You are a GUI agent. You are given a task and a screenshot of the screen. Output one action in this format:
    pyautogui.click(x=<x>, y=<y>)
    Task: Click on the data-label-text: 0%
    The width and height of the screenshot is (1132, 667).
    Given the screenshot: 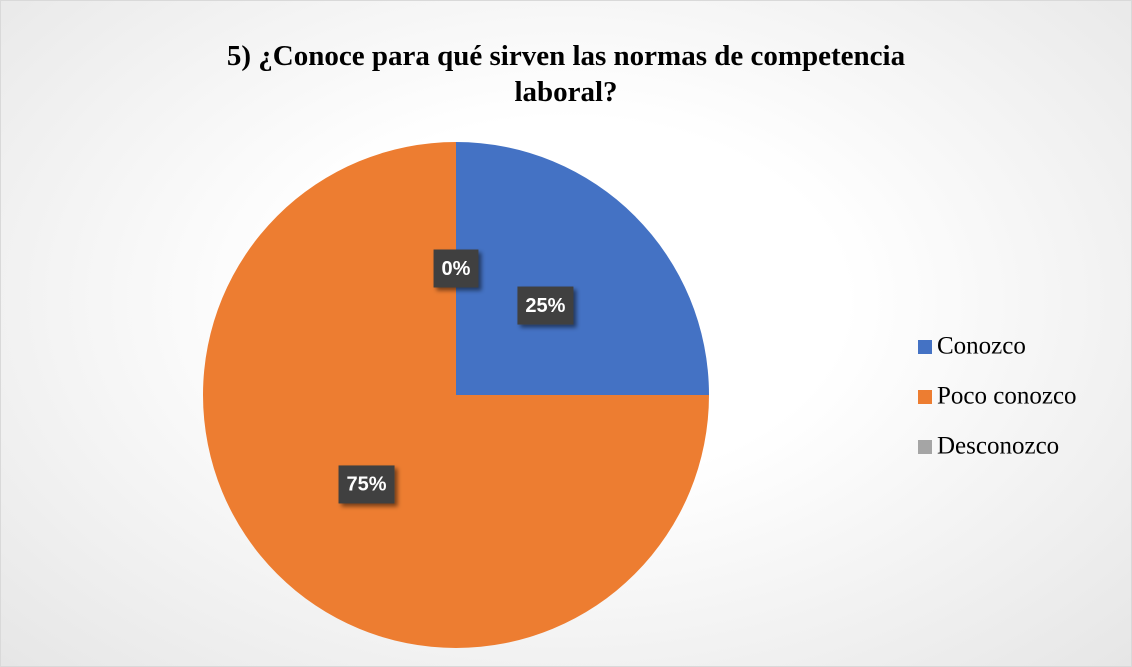 What is the action you would take?
    pyautogui.click(x=456, y=269)
    